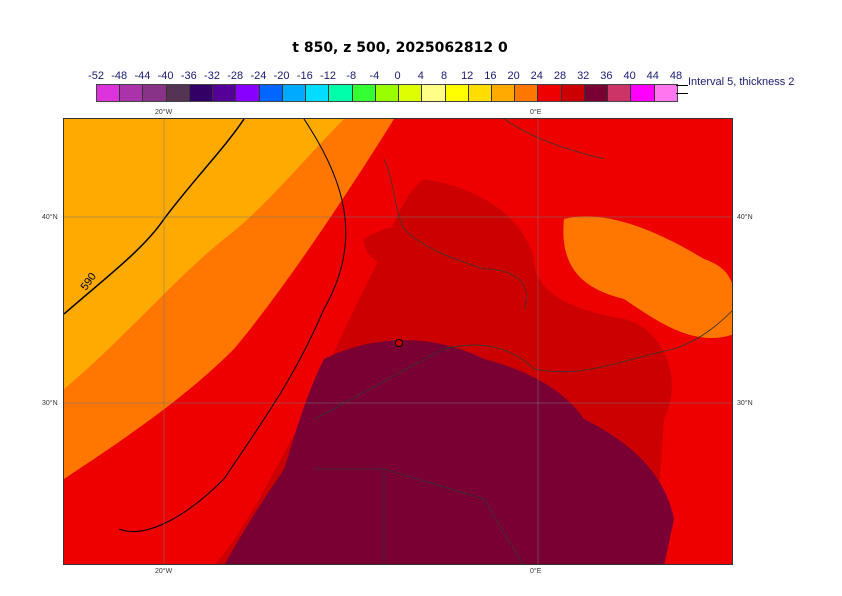  Describe the element at coordinates (554, 139) in the screenshot. I see `coastline-france` at that location.